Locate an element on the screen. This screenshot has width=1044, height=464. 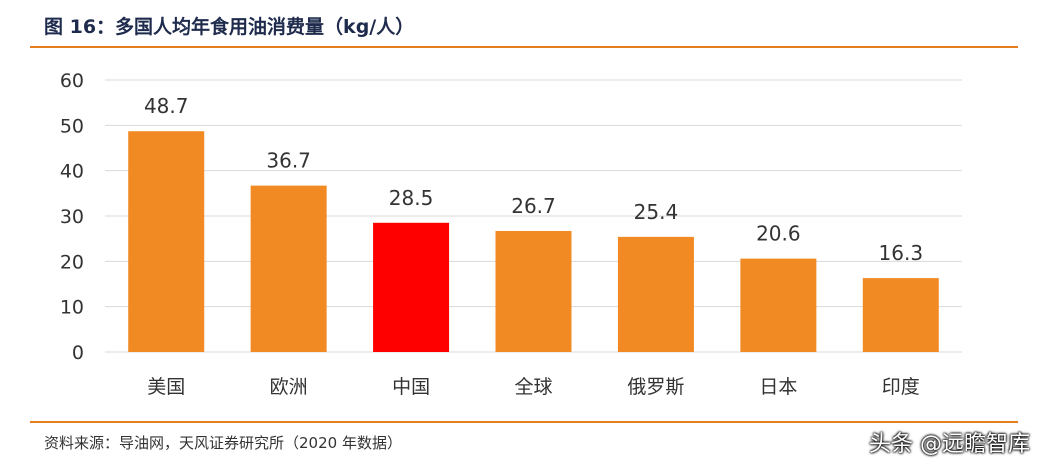
data-label: 26.7 is located at coordinates (533, 206).